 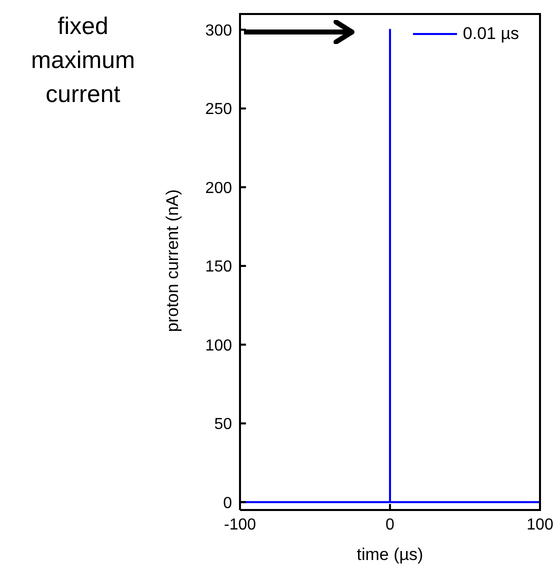 What do you see at coordinates (390, 554) in the screenshot?
I see `x-axis-title: time (µs)` at bounding box center [390, 554].